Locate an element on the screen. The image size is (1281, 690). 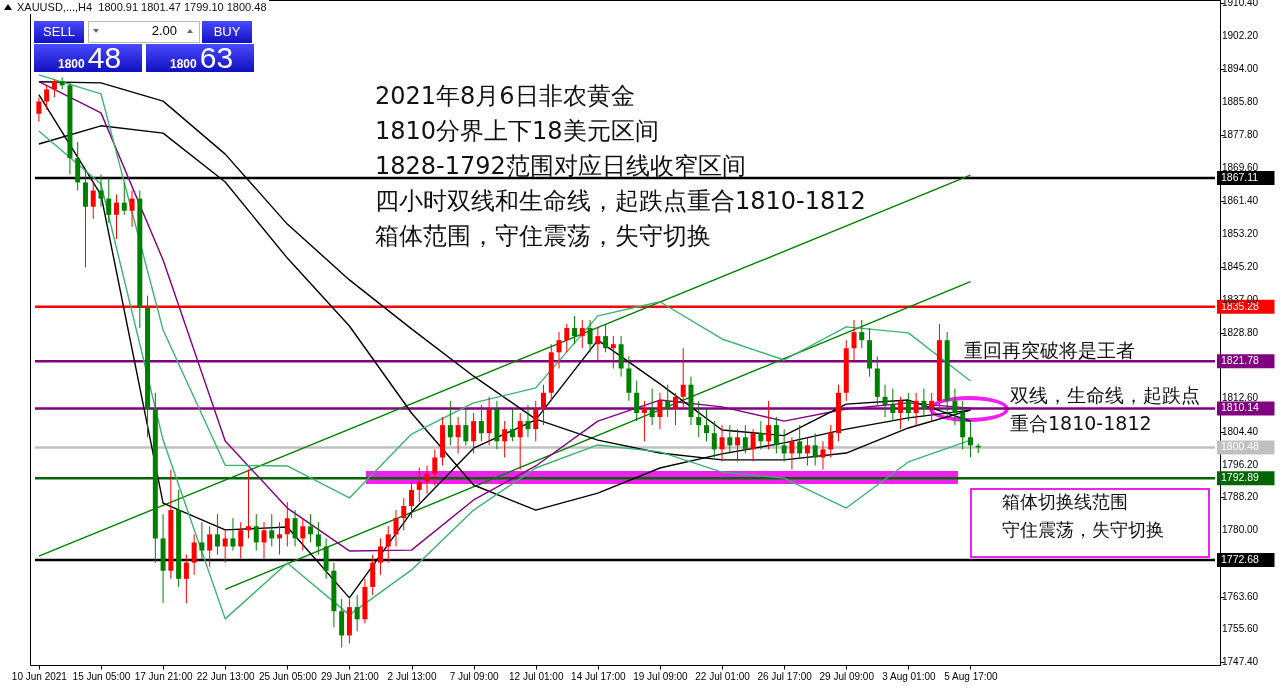
ref-line-label: 1821.78 is located at coordinates (1240, 360).